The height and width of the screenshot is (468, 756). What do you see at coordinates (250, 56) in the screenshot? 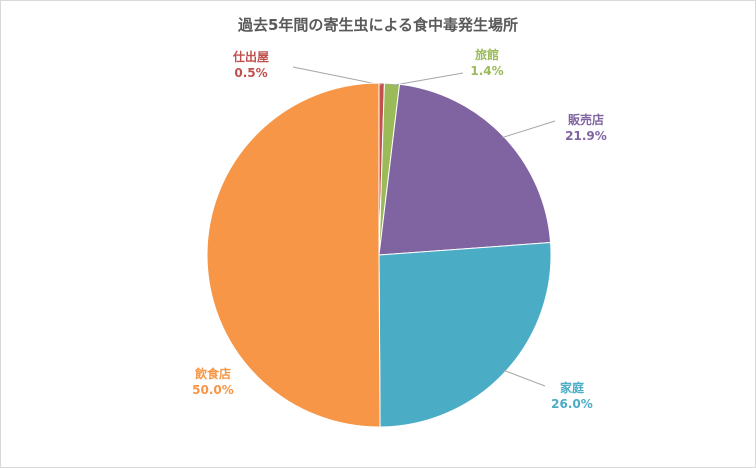
I see `slice-category-label: 仕出屋` at bounding box center [250, 56].